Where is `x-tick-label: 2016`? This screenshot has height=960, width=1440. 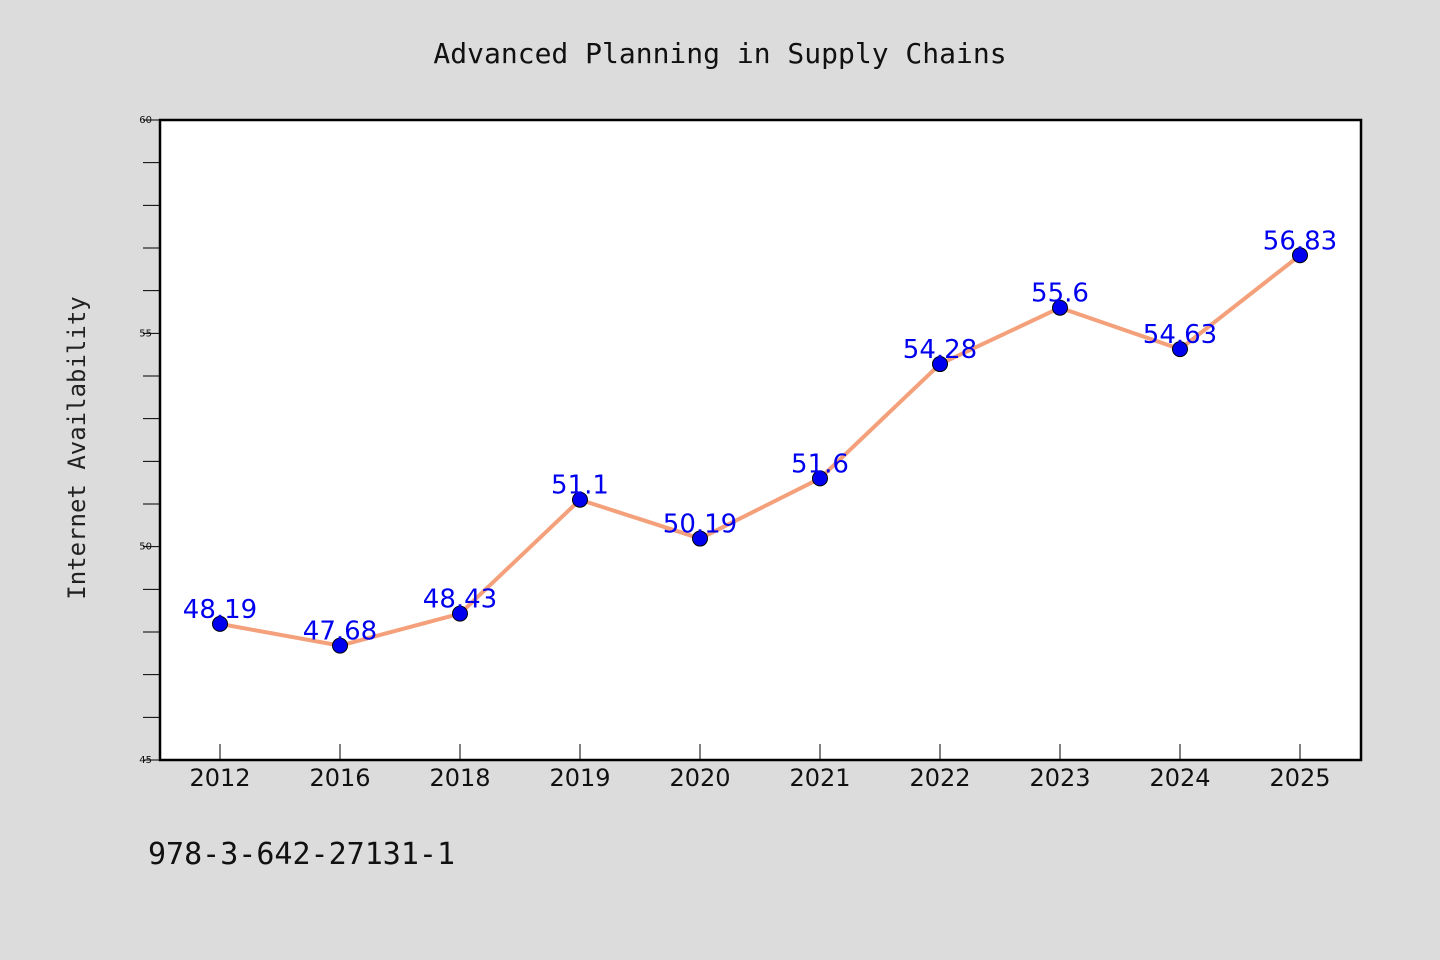
x-tick-label: 2016 is located at coordinates (339, 778).